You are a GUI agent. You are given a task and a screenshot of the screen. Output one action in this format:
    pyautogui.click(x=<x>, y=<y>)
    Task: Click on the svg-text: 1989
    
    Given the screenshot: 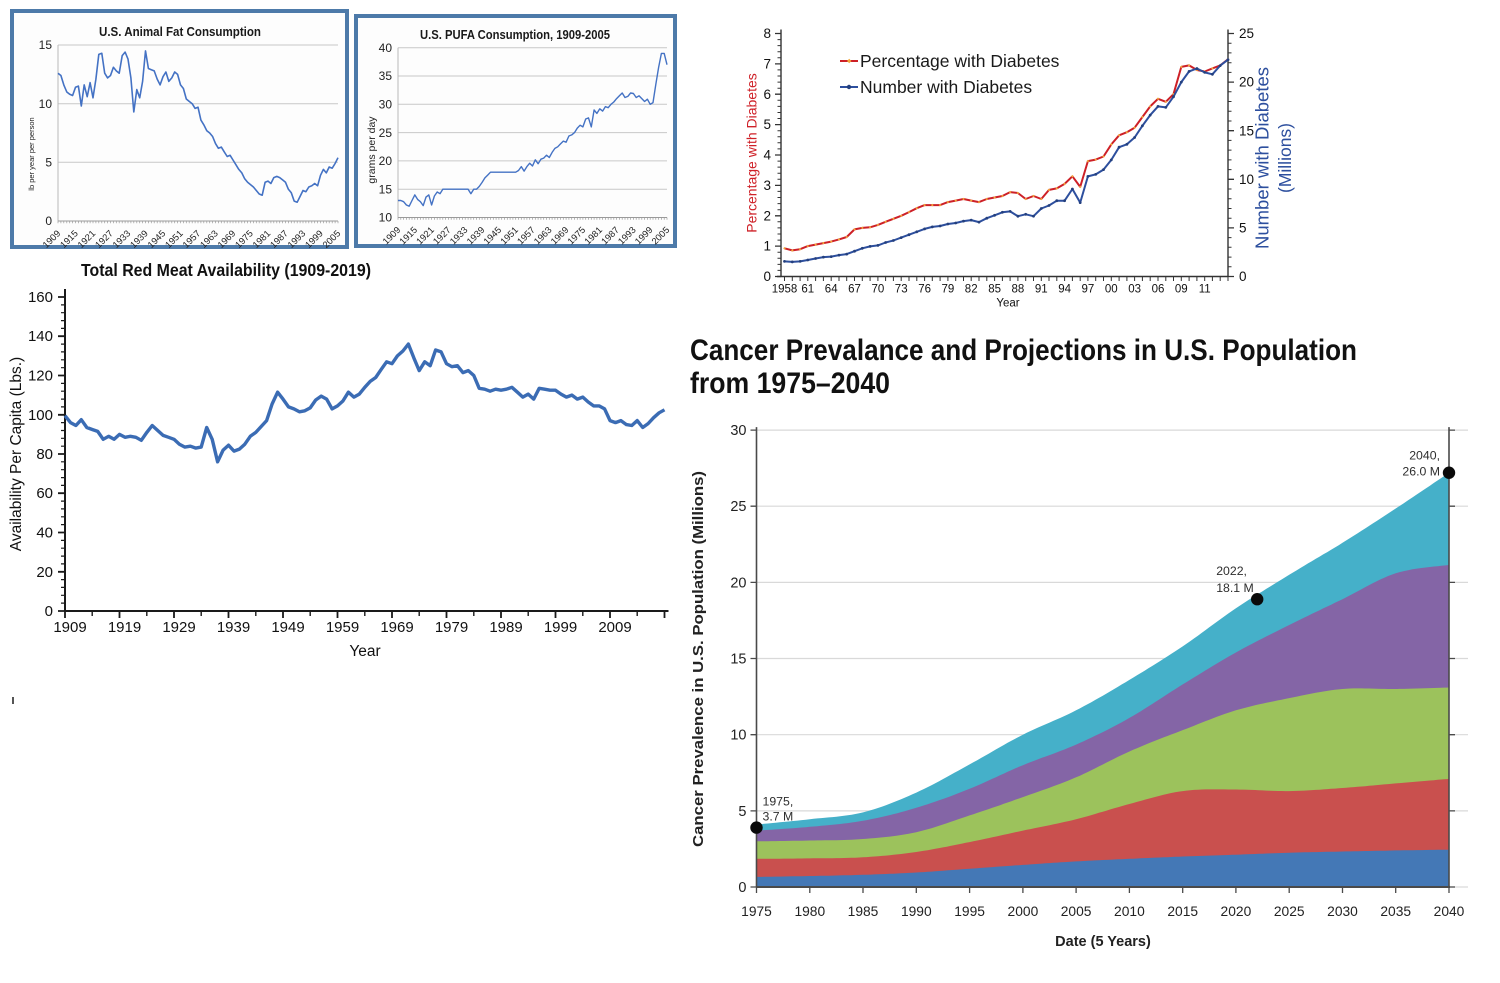 What is the action you would take?
    pyautogui.click(x=505, y=627)
    